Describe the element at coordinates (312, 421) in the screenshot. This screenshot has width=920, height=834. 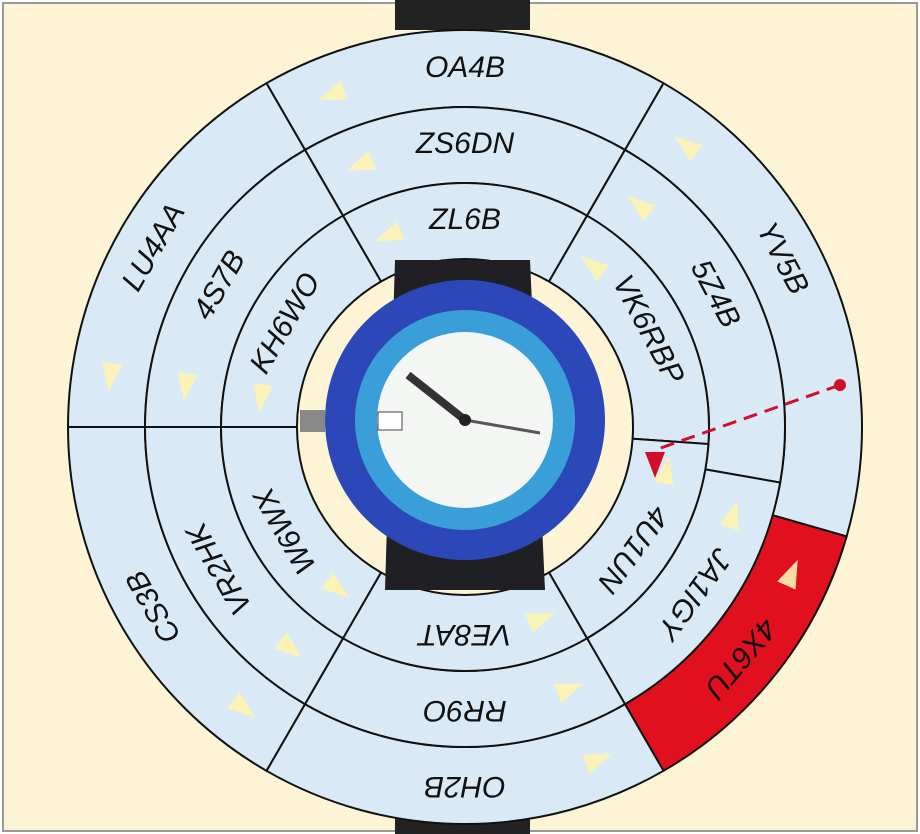
I see `watch-crown` at that location.